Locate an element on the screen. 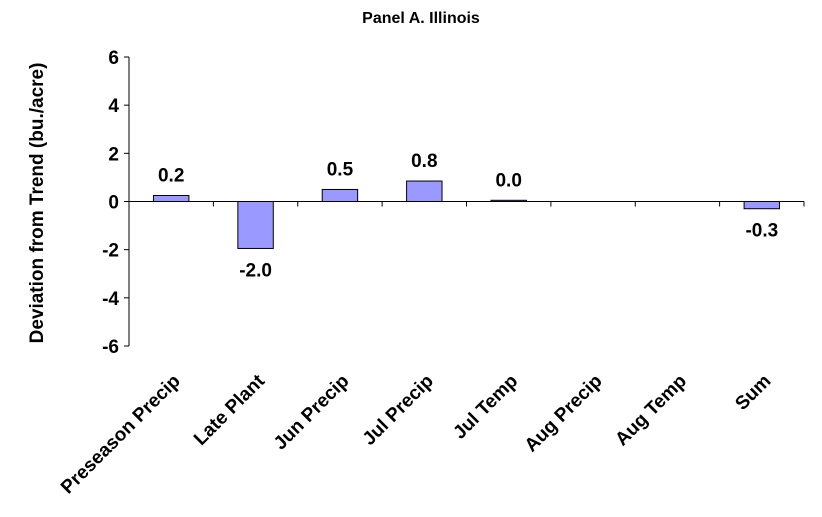 This screenshot has height=517, width=822. data-label: 0.2 is located at coordinates (171, 175).